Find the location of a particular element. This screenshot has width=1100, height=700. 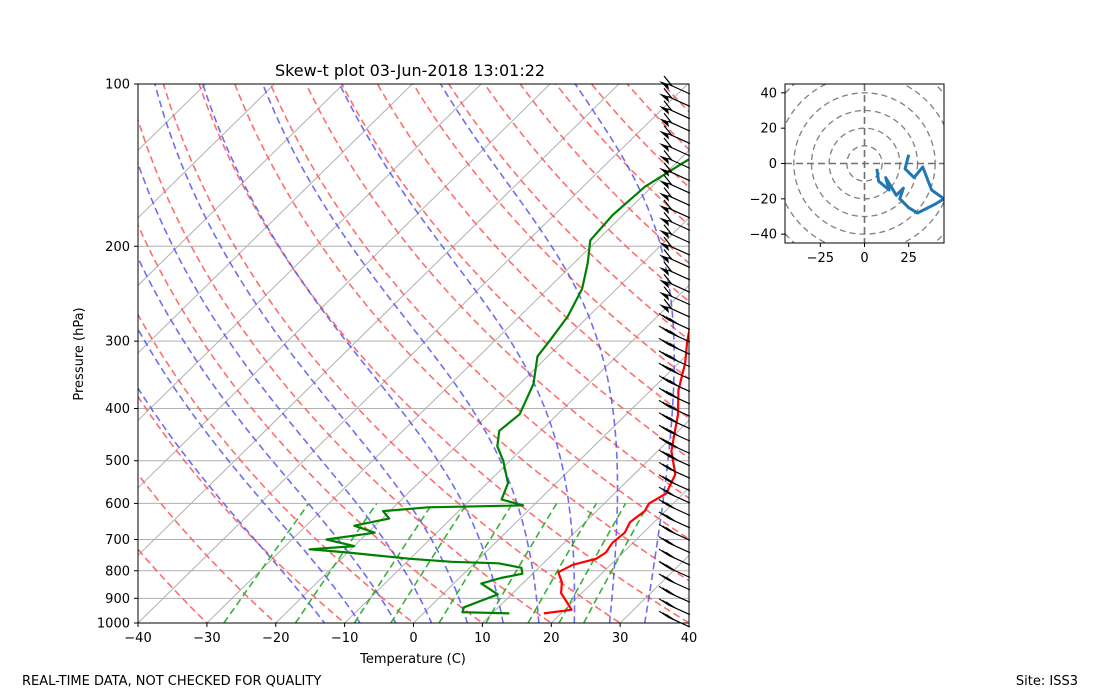

y-tick-label: 200 is located at coordinates (117, 247).